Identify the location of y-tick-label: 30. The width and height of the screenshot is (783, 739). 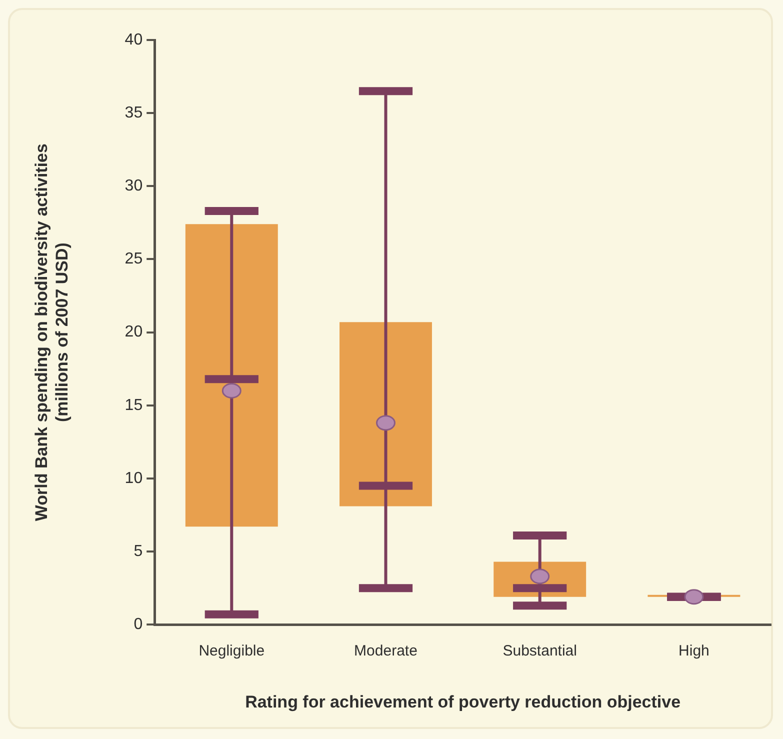
(133, 186).